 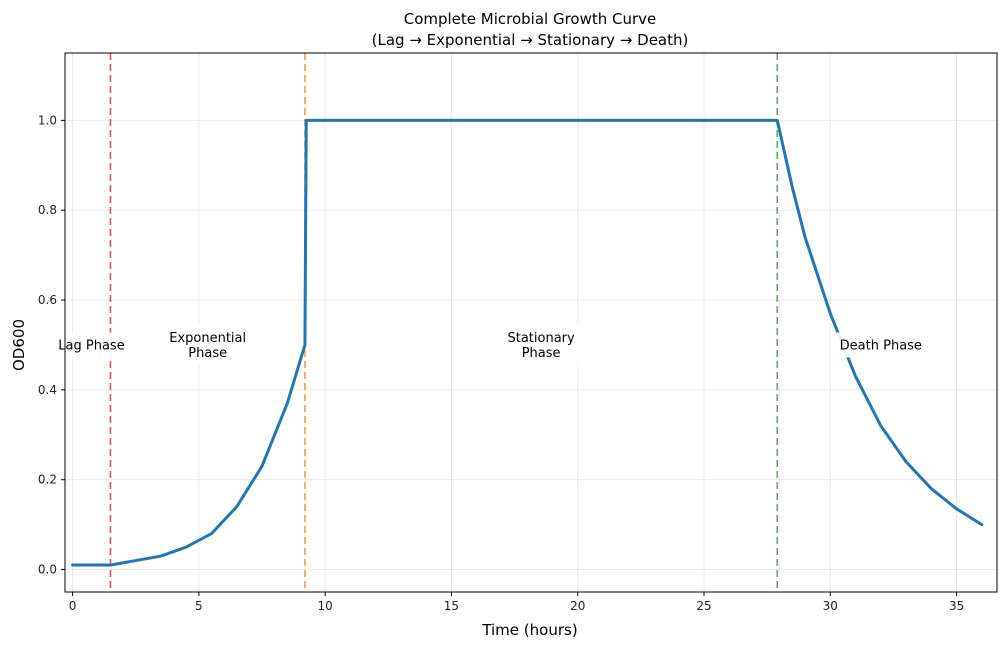 What do you see at coordinates (19, 345) in the screenshot?
I see `y-axis-label: OD600` at bounding box center [19, 345].